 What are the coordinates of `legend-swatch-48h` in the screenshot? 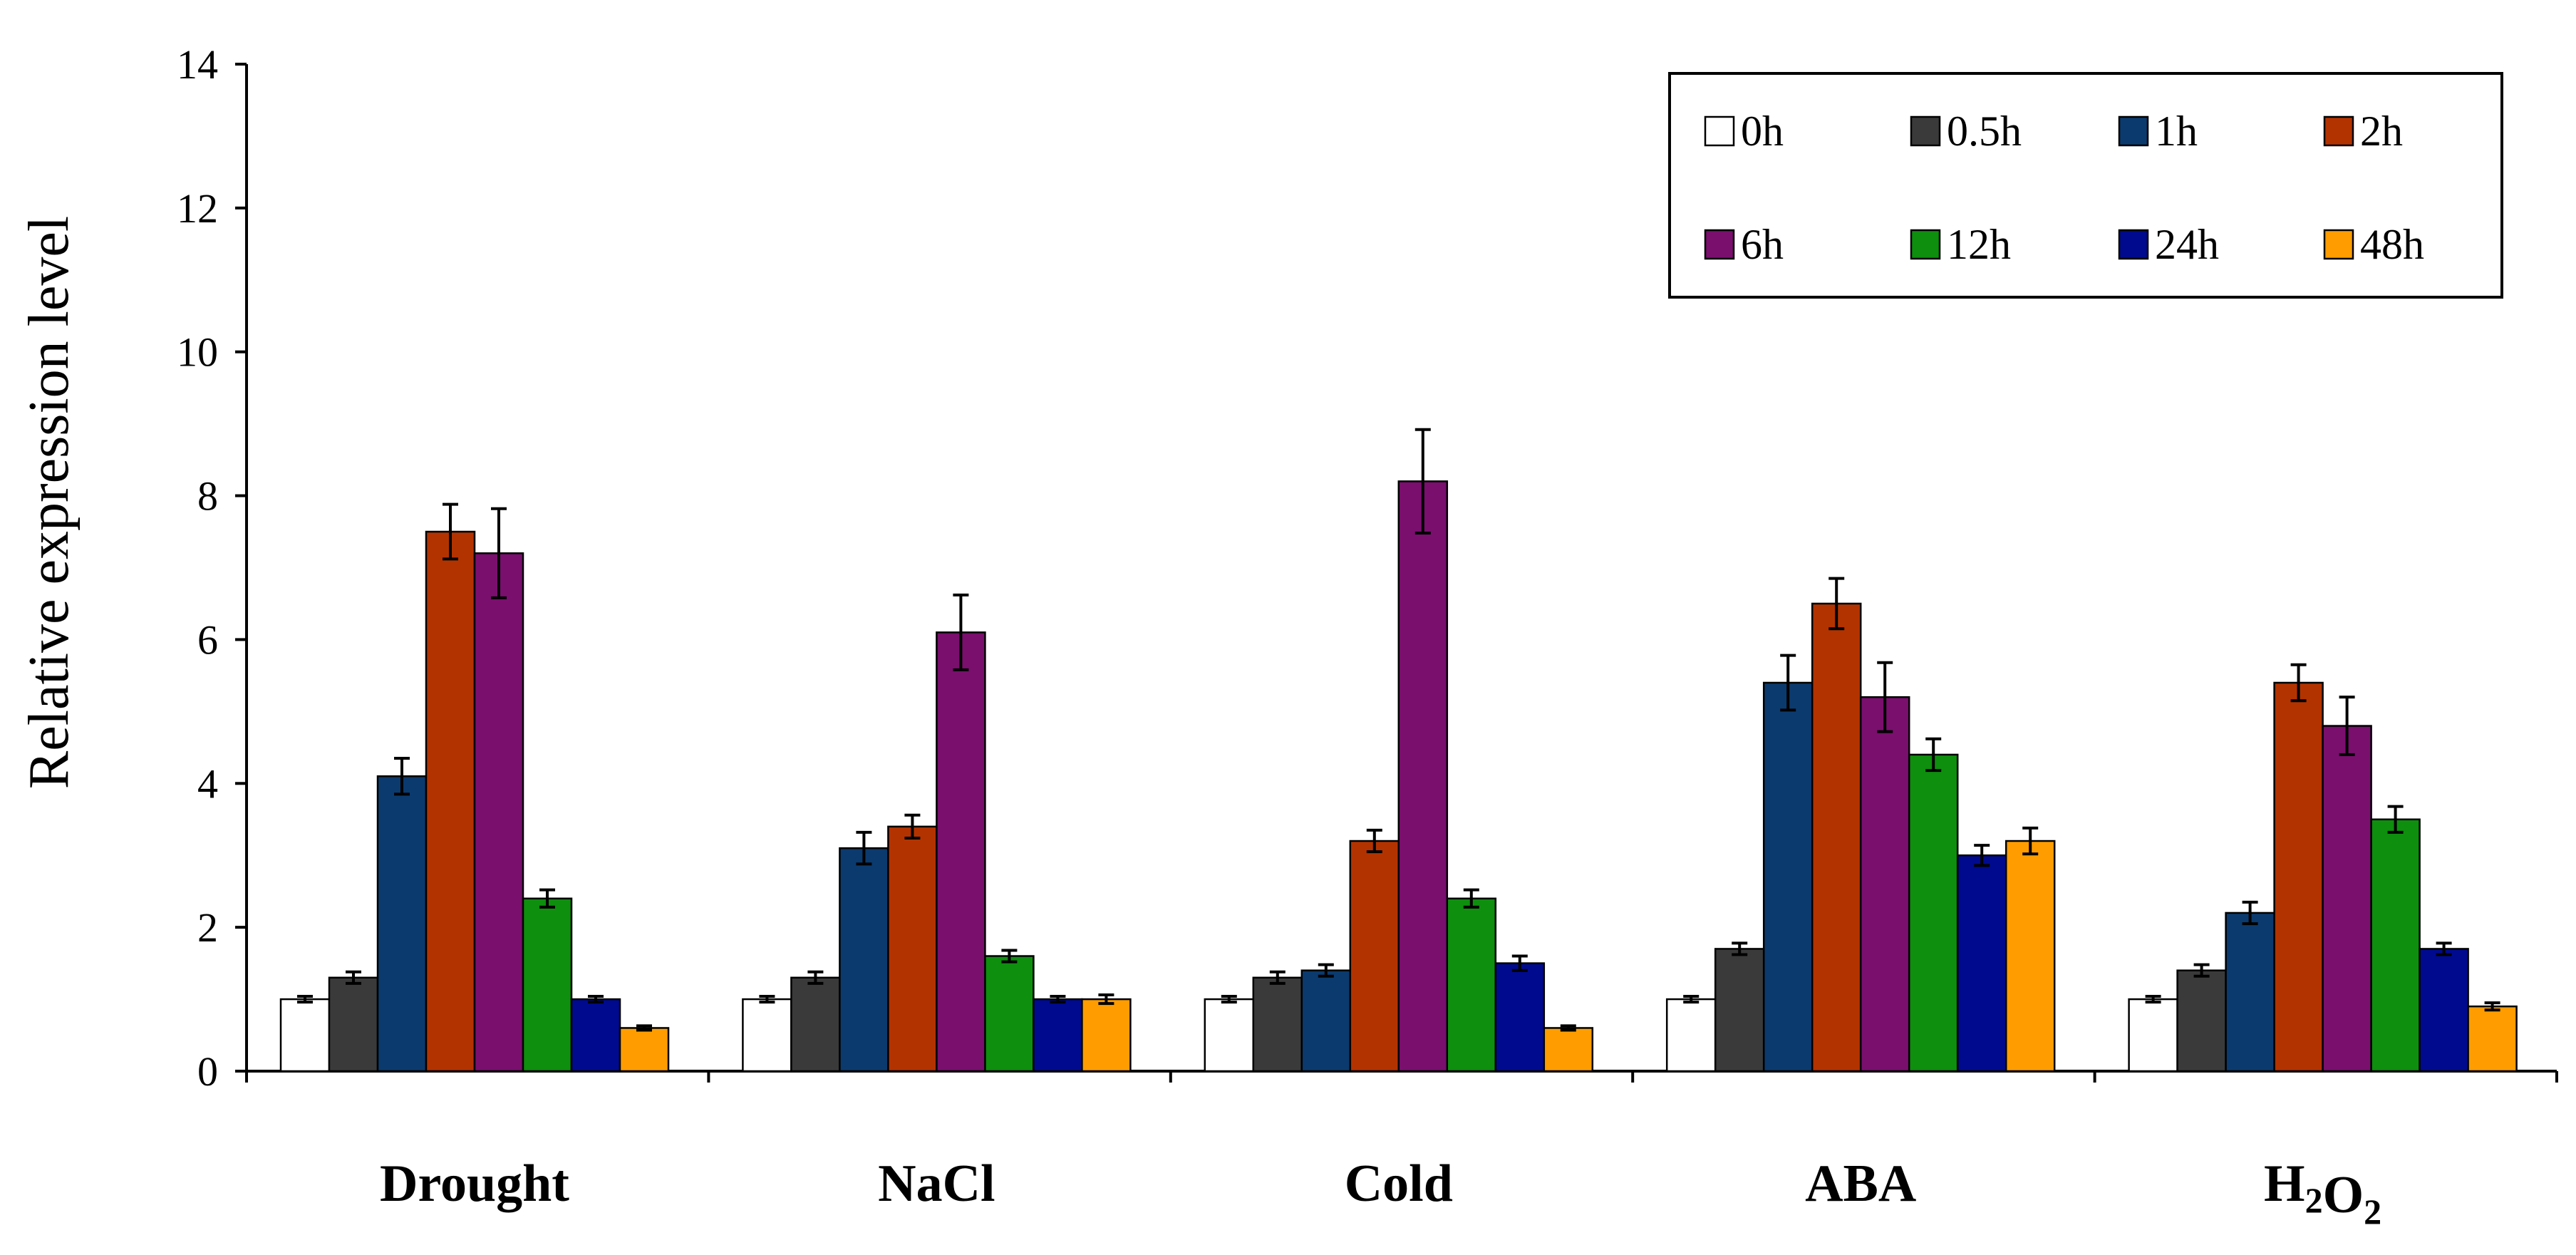 It's located at (2339, 245).